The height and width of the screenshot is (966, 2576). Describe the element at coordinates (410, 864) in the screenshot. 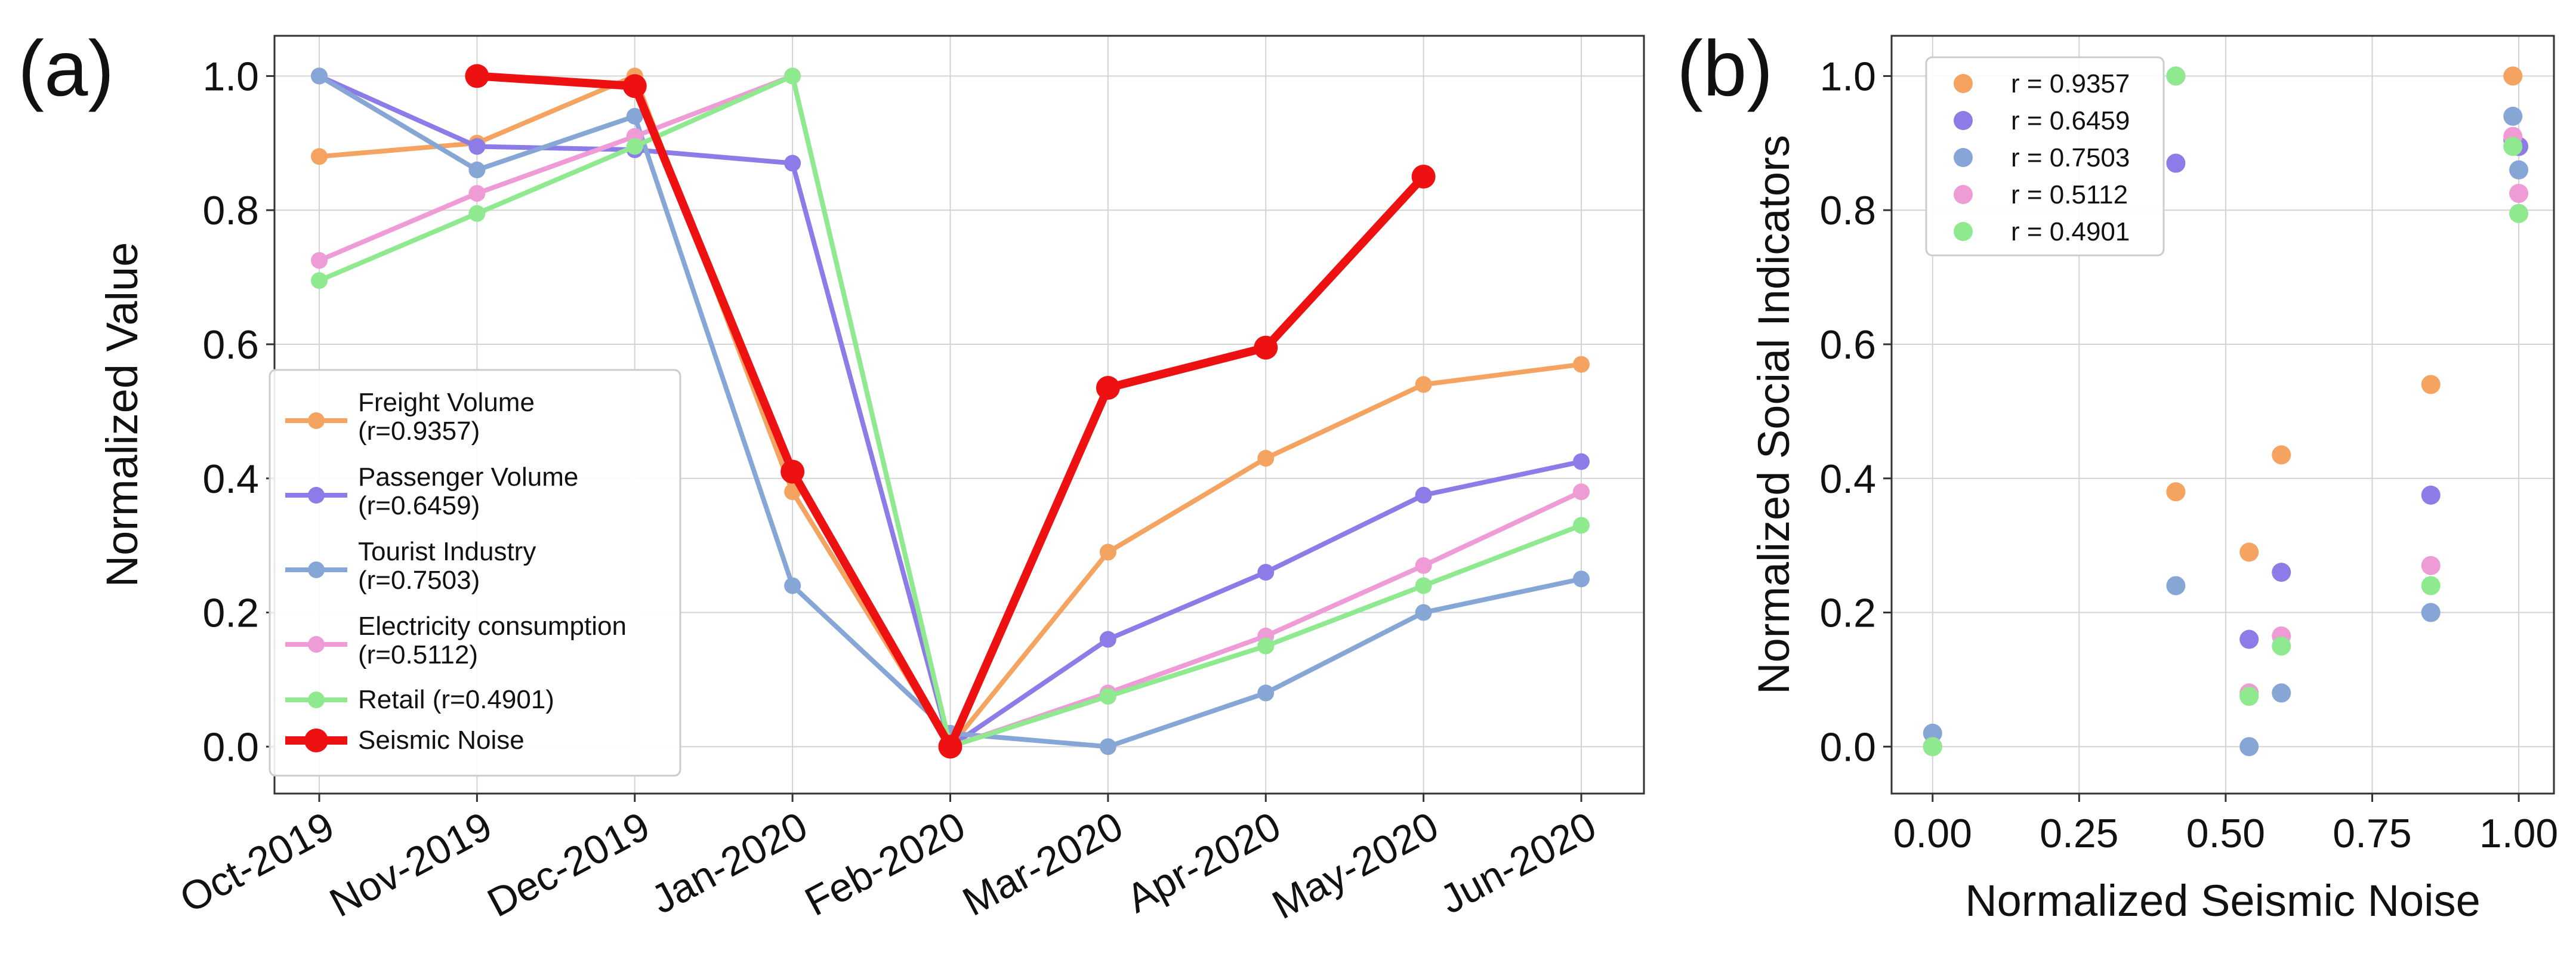

I see `panel-a-x-tick-label: Nov-2019` at that location.